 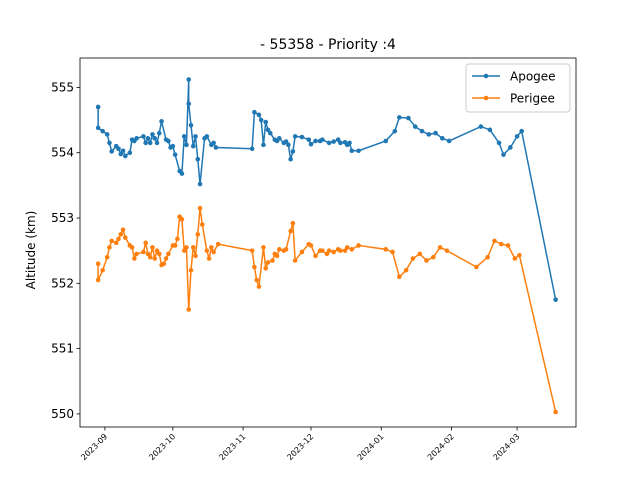 What do you see at coordinates (62, 87) in the screenshot?
I see `y-tick-label: 555` at bounding box center [62, 87].